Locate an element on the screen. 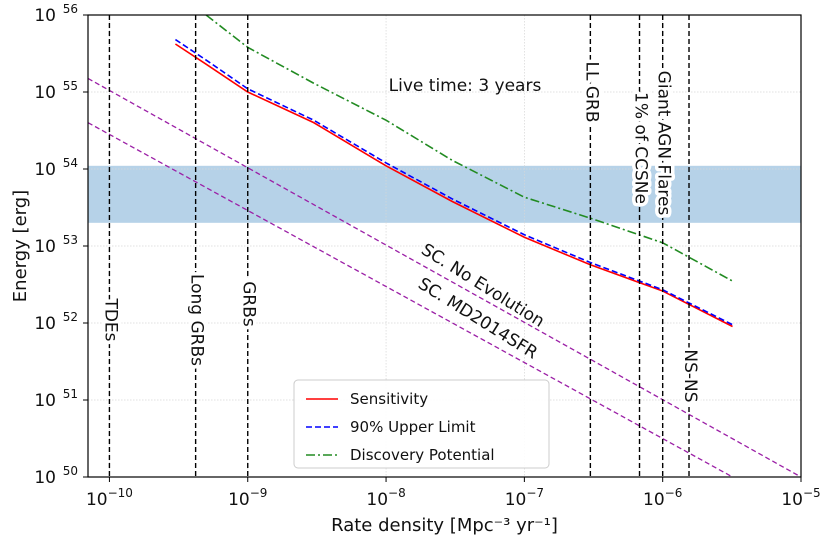 This screenshot has width=834, height=541. legend-label: 90% Upper Limit is located at coordinates (413, 427).